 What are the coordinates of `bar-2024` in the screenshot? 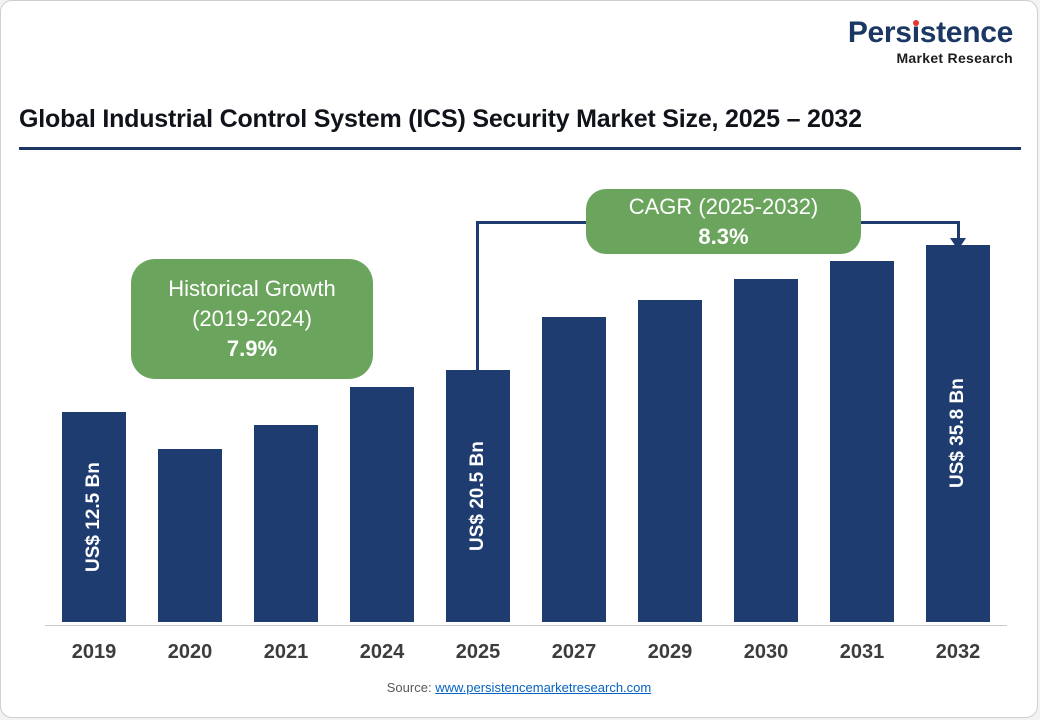 It's located at (382, 504).